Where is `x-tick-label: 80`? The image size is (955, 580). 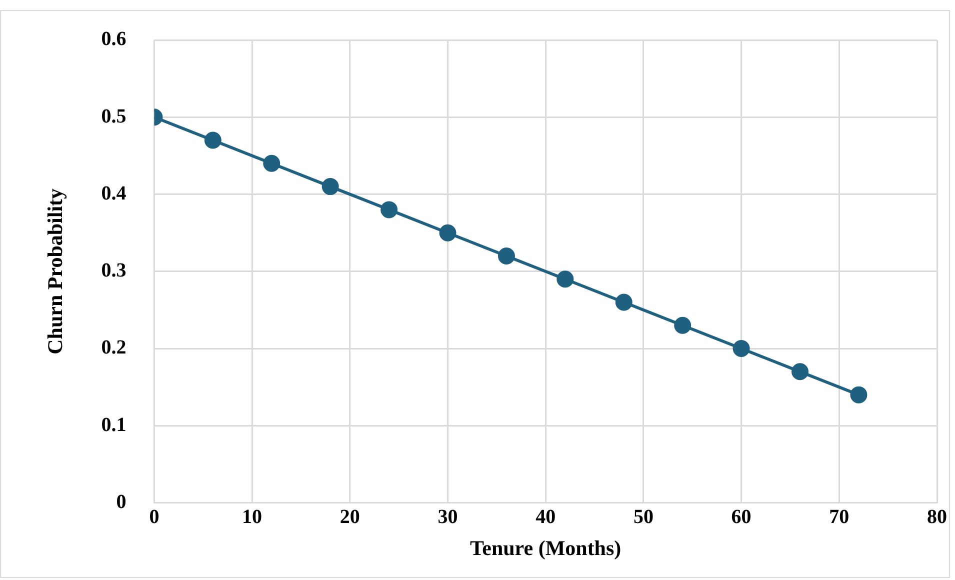
x-tick-label: 80 is located at coordinates (937, 517).